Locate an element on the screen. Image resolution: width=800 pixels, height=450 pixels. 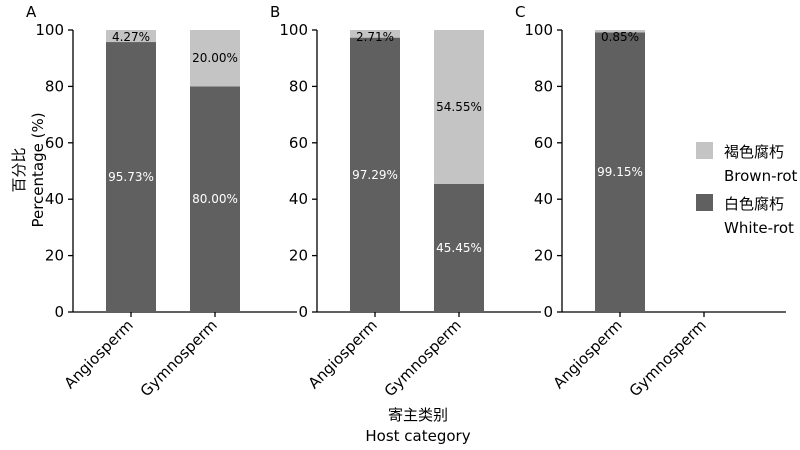
y-tick-label-b-0: 0 is located at coordinates (303, 312).